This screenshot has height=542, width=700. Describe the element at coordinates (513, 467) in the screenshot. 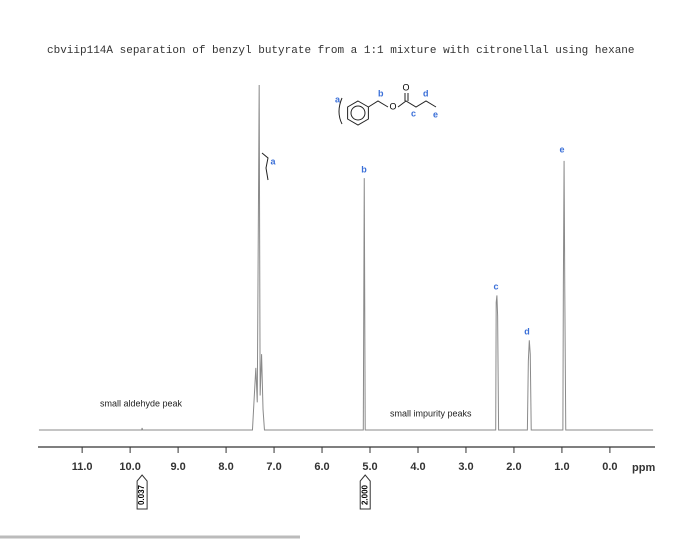

I see `x-tick-label: 2.0` at that location.